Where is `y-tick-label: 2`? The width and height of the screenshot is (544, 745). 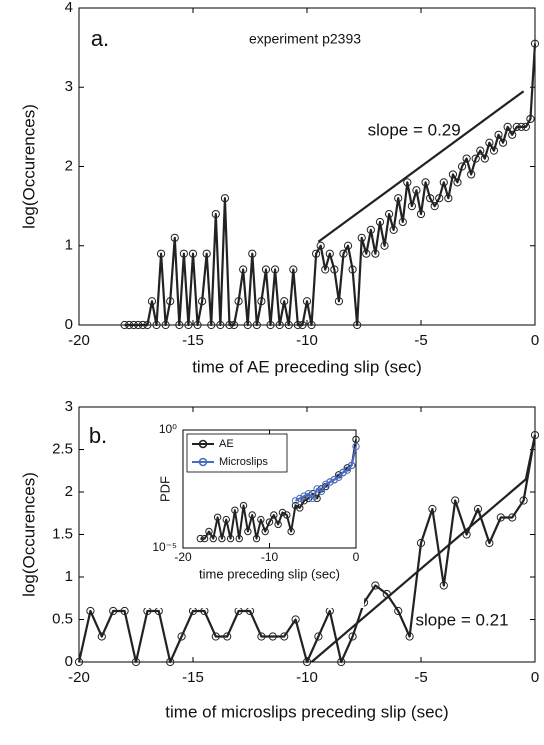 y-tick-label: 2 is located at coordinates (69, 165).